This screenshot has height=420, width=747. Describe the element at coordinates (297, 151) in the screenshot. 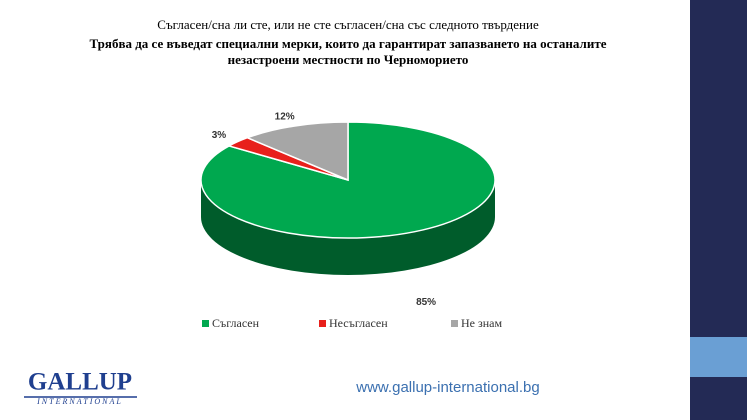

I see `slice` at that location.